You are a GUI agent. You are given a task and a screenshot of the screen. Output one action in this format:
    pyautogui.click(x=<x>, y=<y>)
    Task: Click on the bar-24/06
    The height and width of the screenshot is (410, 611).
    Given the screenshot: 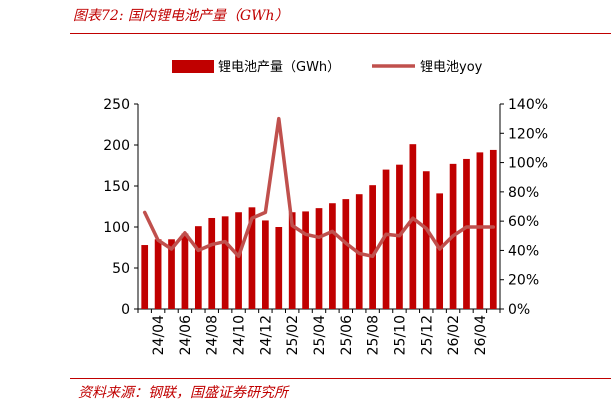 What is the action you would take?
    pyautogui.click(x=185, y=271)
    